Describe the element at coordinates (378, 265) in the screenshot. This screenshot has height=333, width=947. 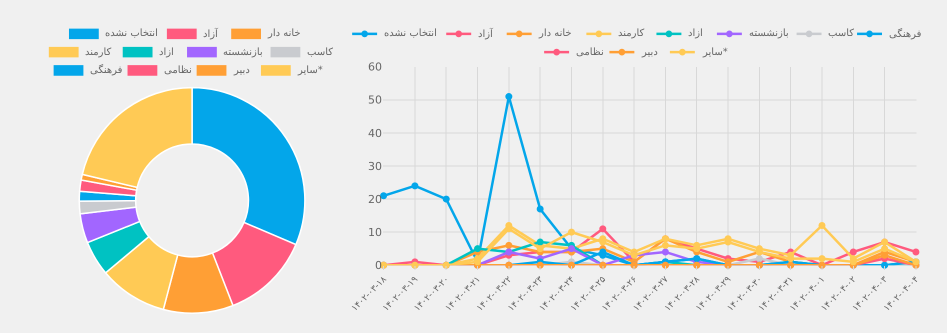
I see `y-tick-label: 0` at that location.